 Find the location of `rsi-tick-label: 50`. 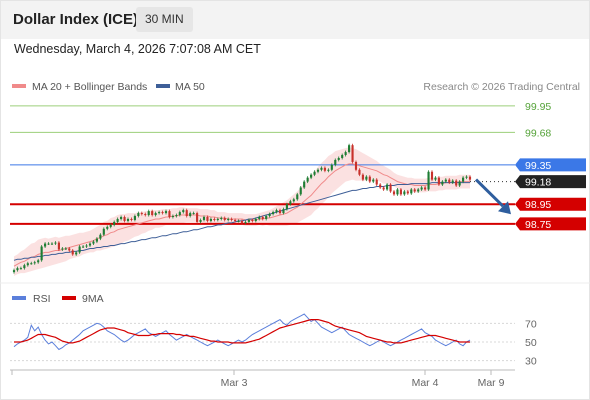

rsi-tick-label: 50 is located at coordinates (531, 343).